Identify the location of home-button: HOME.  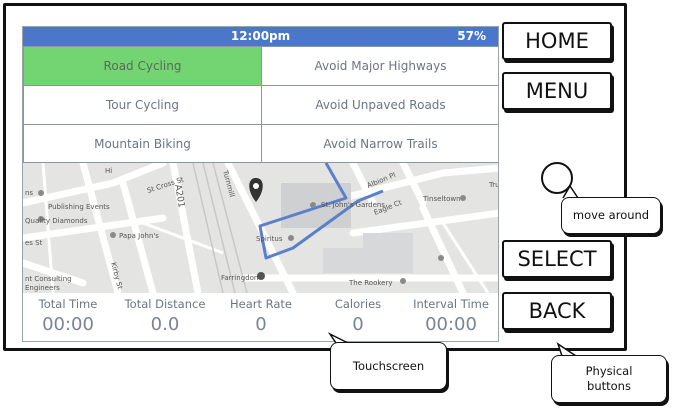
(557, 41).